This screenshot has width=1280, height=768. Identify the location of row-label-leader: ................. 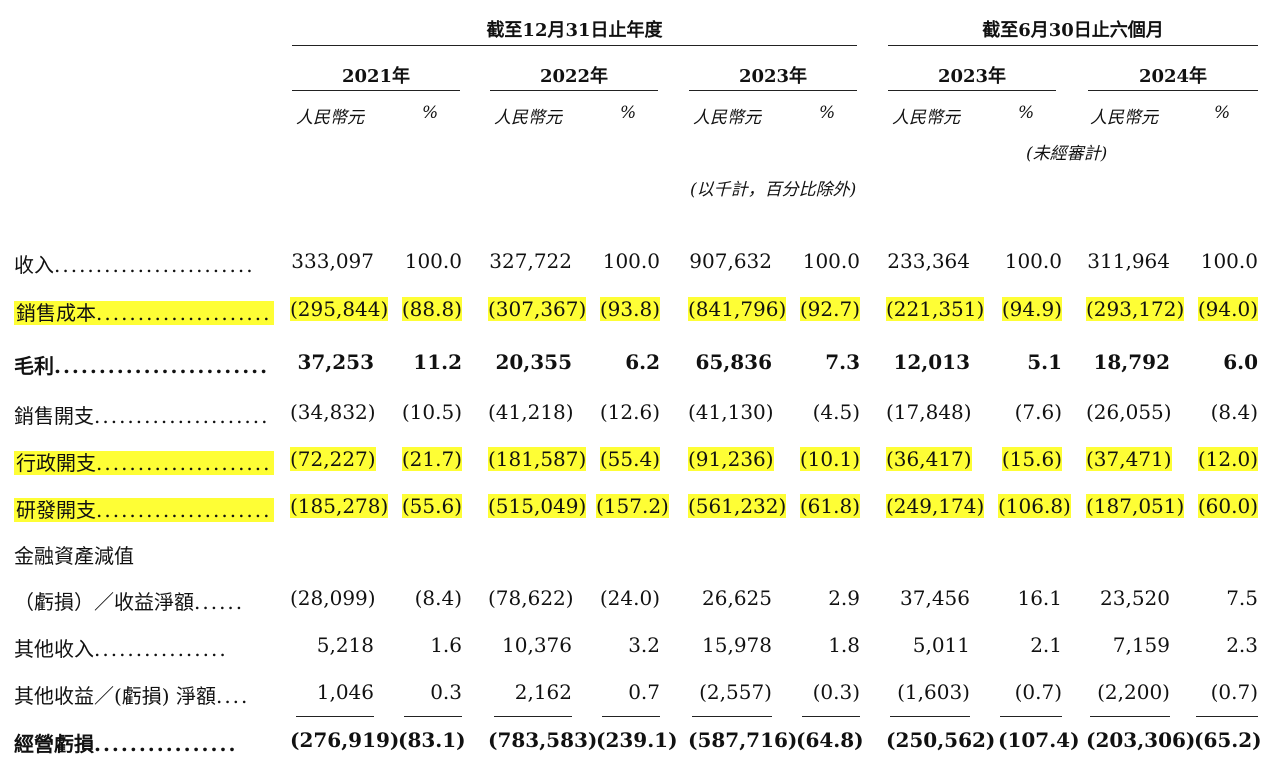
(166, 744).